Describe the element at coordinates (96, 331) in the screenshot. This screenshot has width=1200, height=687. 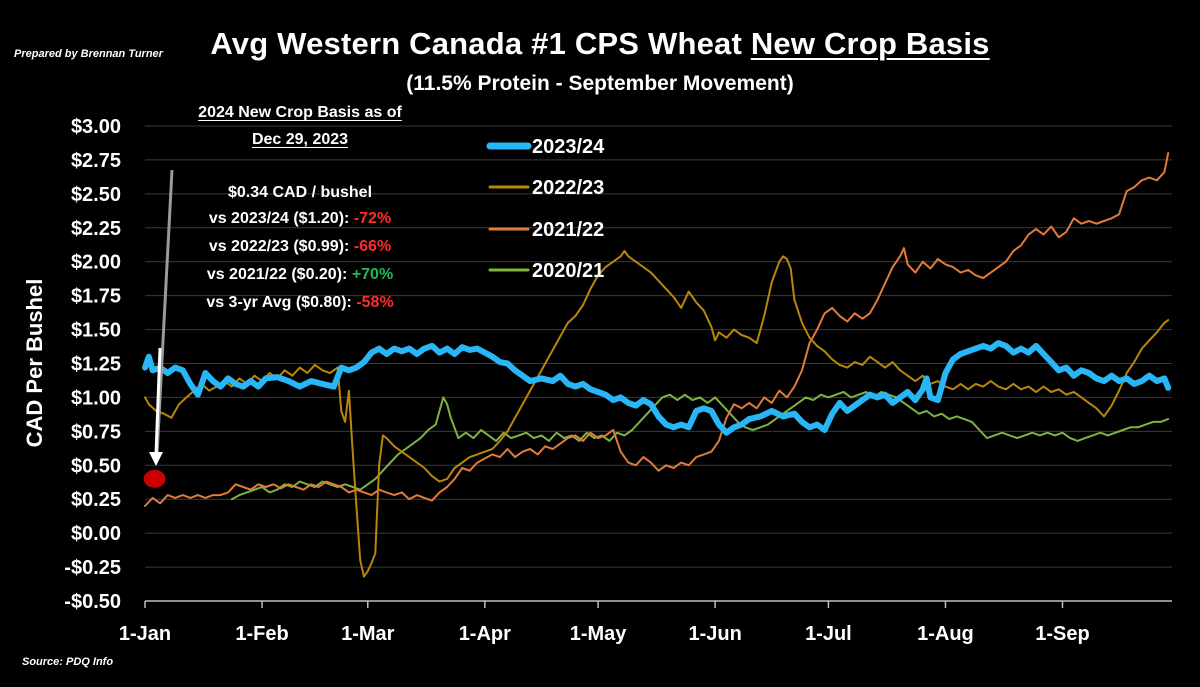
I see `y-tick-label: $1.50` at that location.